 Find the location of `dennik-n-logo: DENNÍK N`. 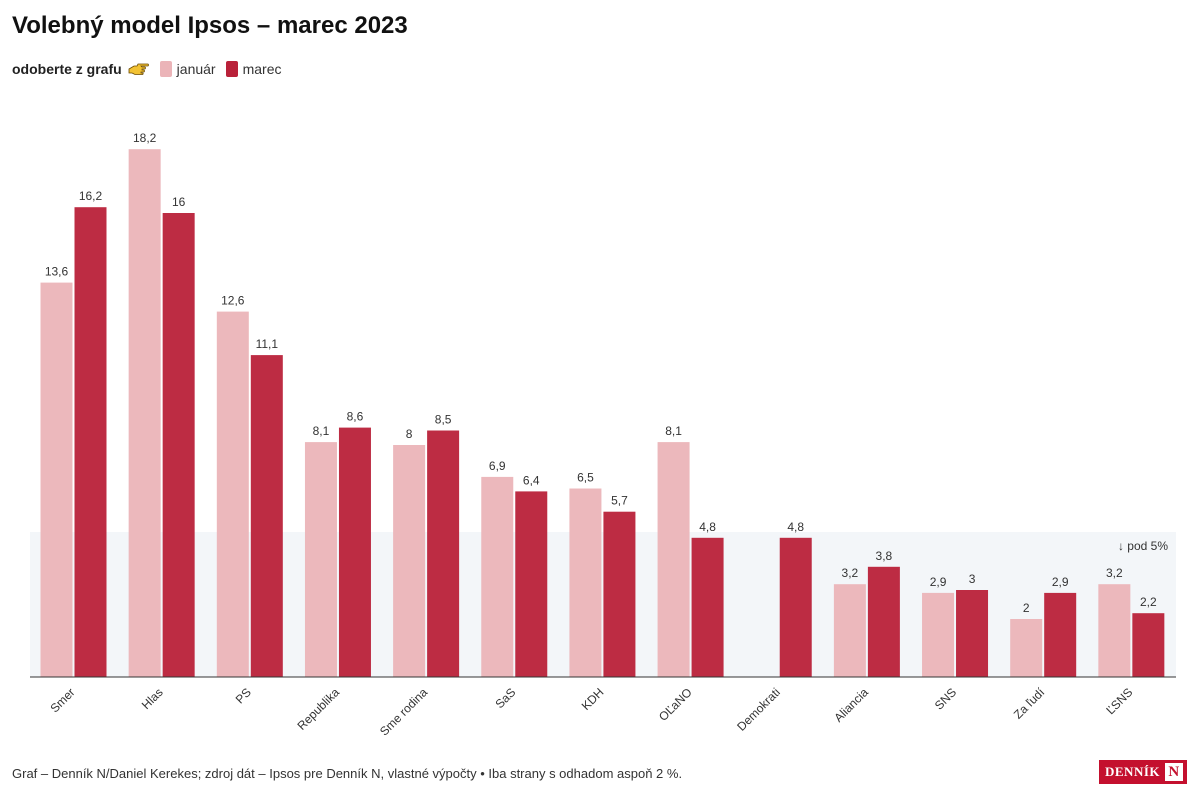

dennik-n-logo: DENNÍK N is located at coordinates (1143, 772).